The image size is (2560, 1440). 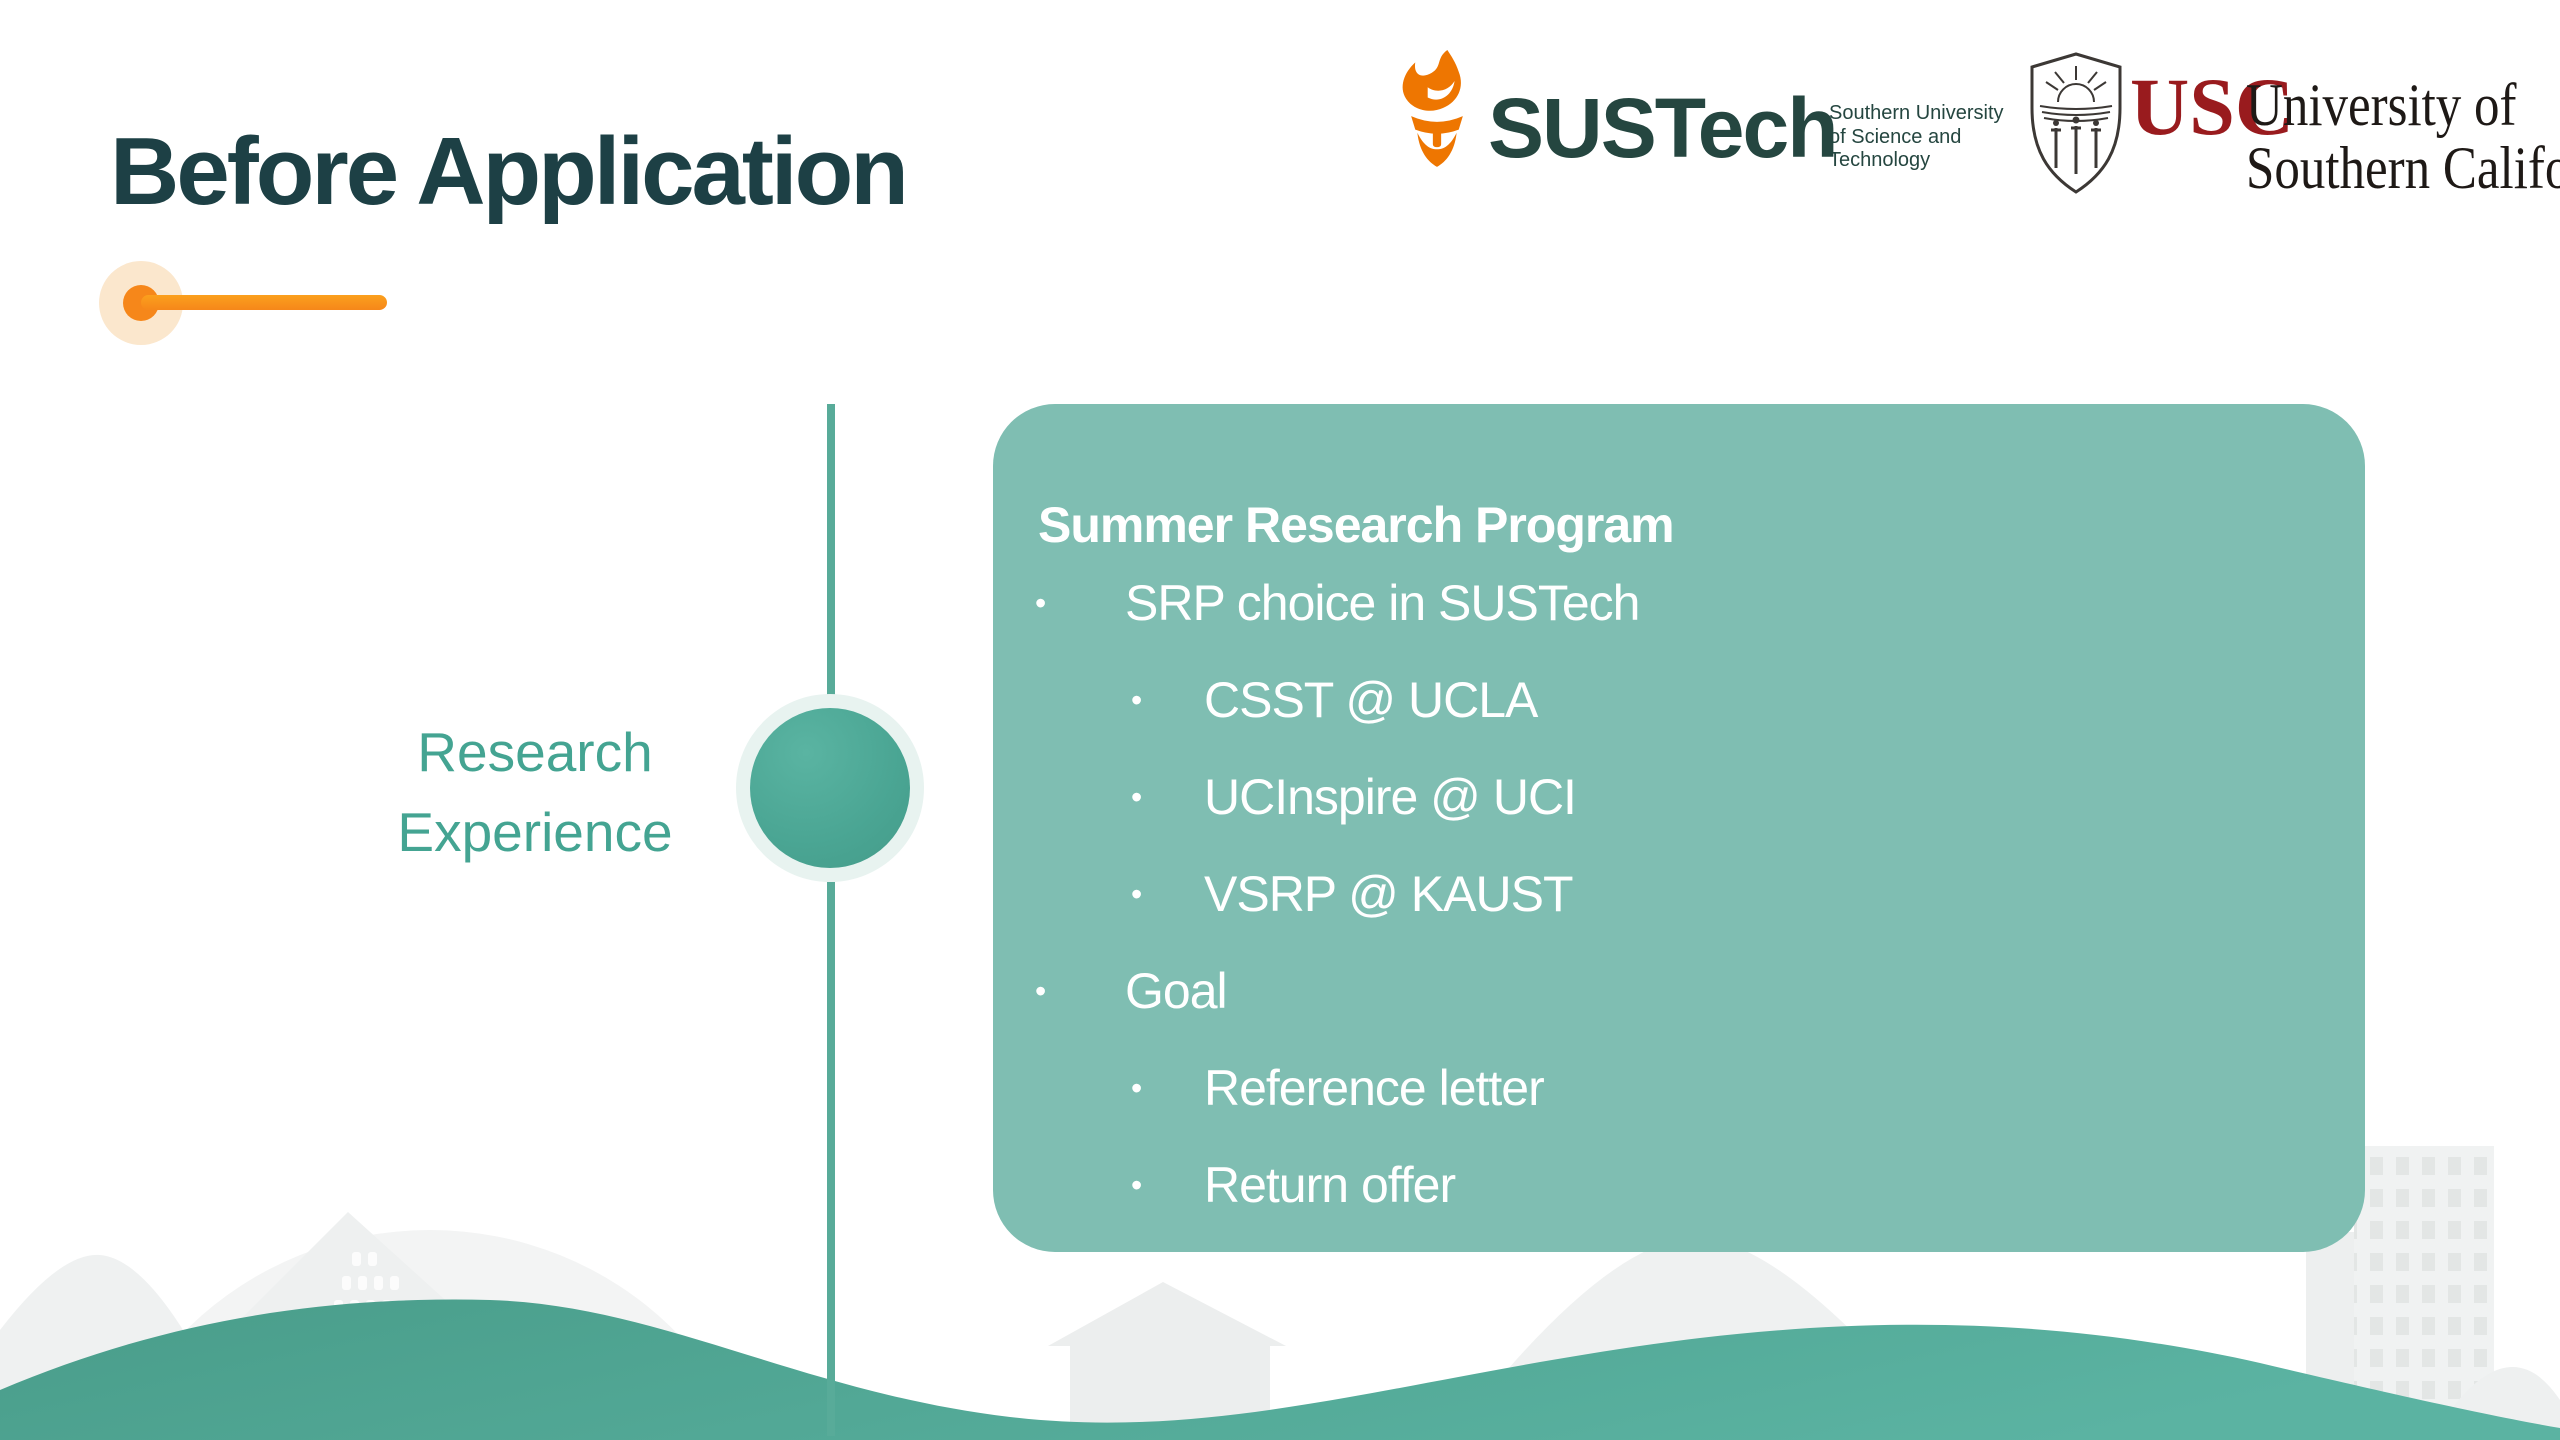 I want to click on sustech-tagline-line: Technology, so click(x=1880, y=160).